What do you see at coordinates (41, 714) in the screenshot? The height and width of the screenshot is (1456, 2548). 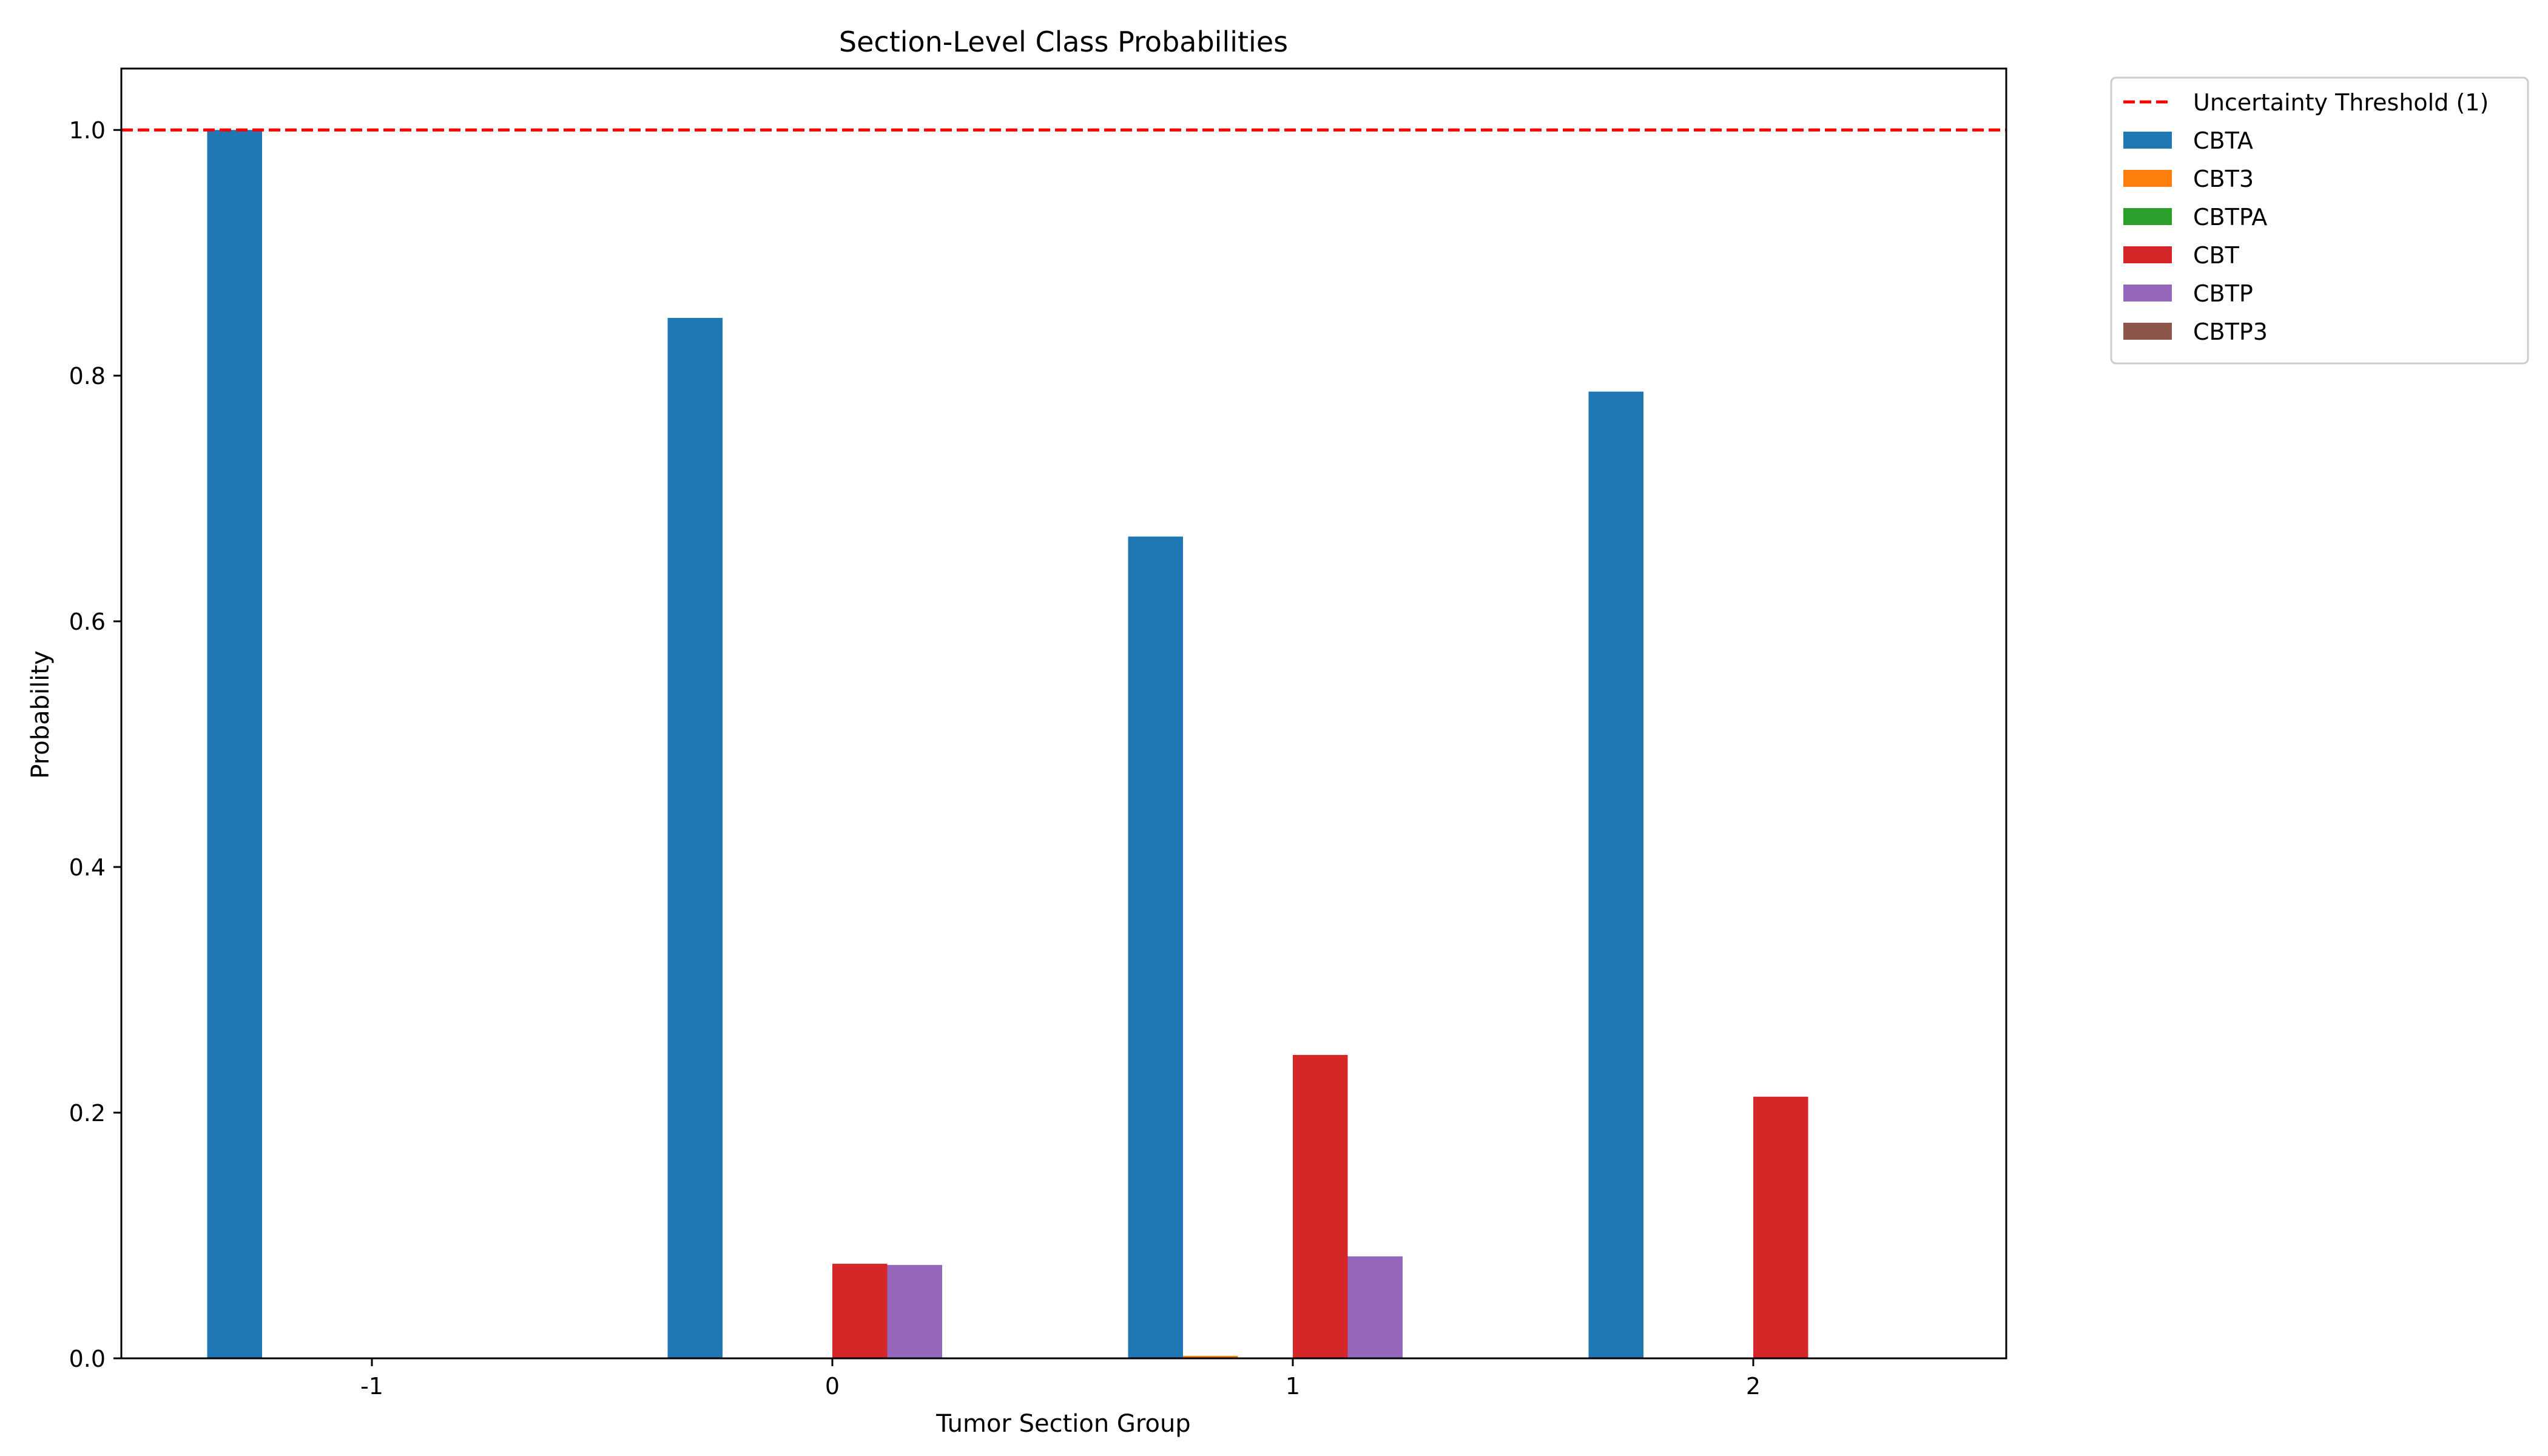 I see `y-axis-label: Probability` at bounding box center [41, 714].